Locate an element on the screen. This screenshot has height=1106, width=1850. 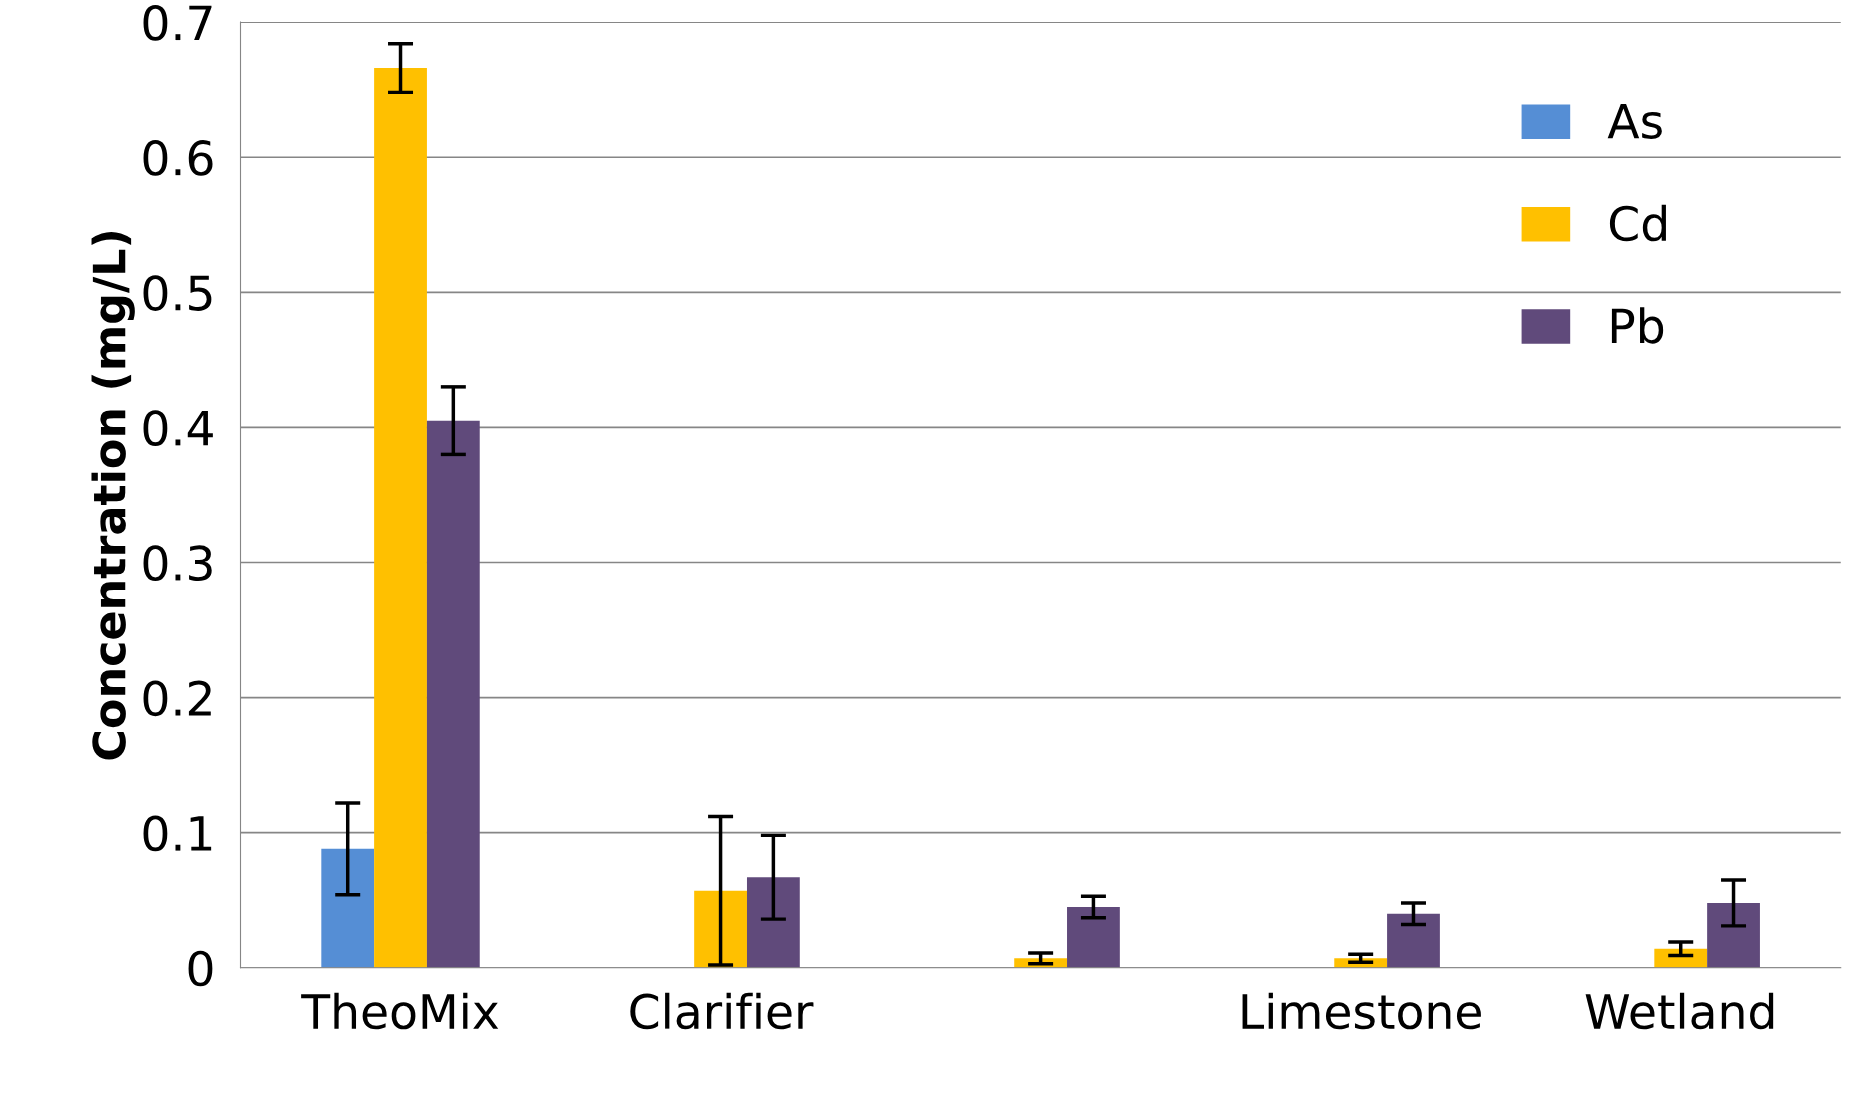
y-tick-label: 0.5 is located at coordinates (177, 293).